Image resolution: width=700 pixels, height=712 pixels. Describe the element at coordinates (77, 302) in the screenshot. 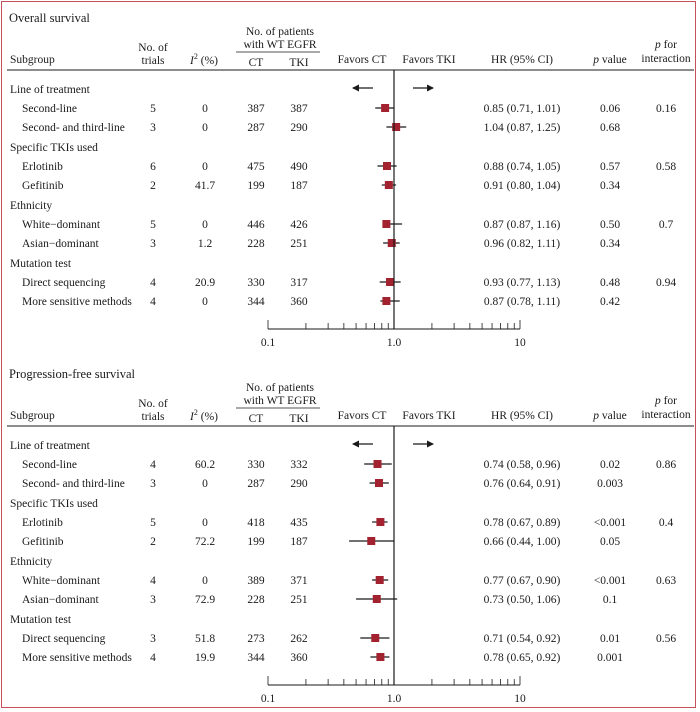

I see `row-label: More sensitive methods` at that location.